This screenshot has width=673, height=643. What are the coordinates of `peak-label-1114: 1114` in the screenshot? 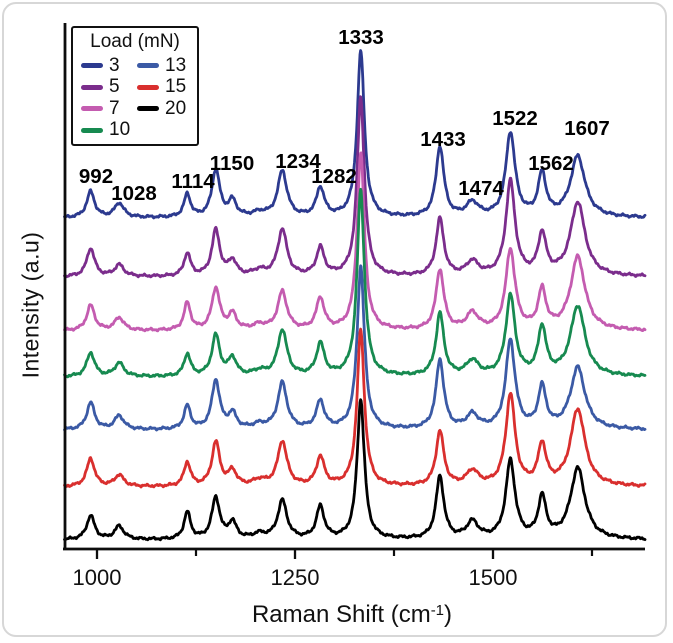 It's located at (193, 181).